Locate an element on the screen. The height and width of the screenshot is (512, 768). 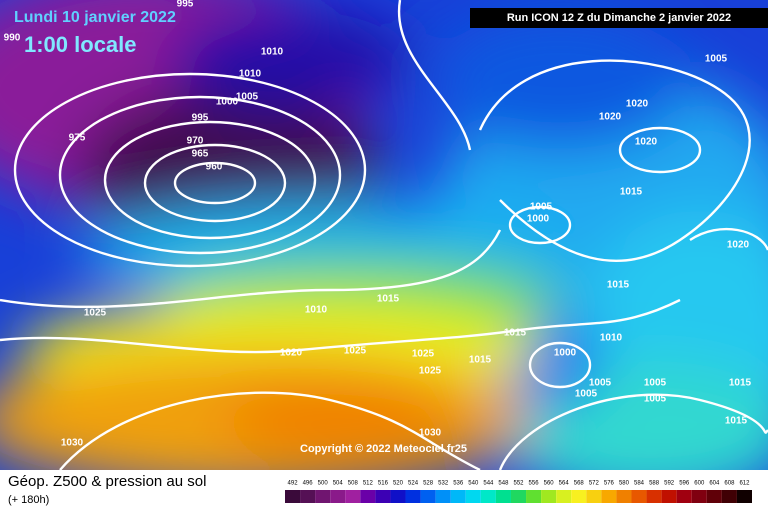
colorbar-label: 520 is located at coordinates (398, 484).